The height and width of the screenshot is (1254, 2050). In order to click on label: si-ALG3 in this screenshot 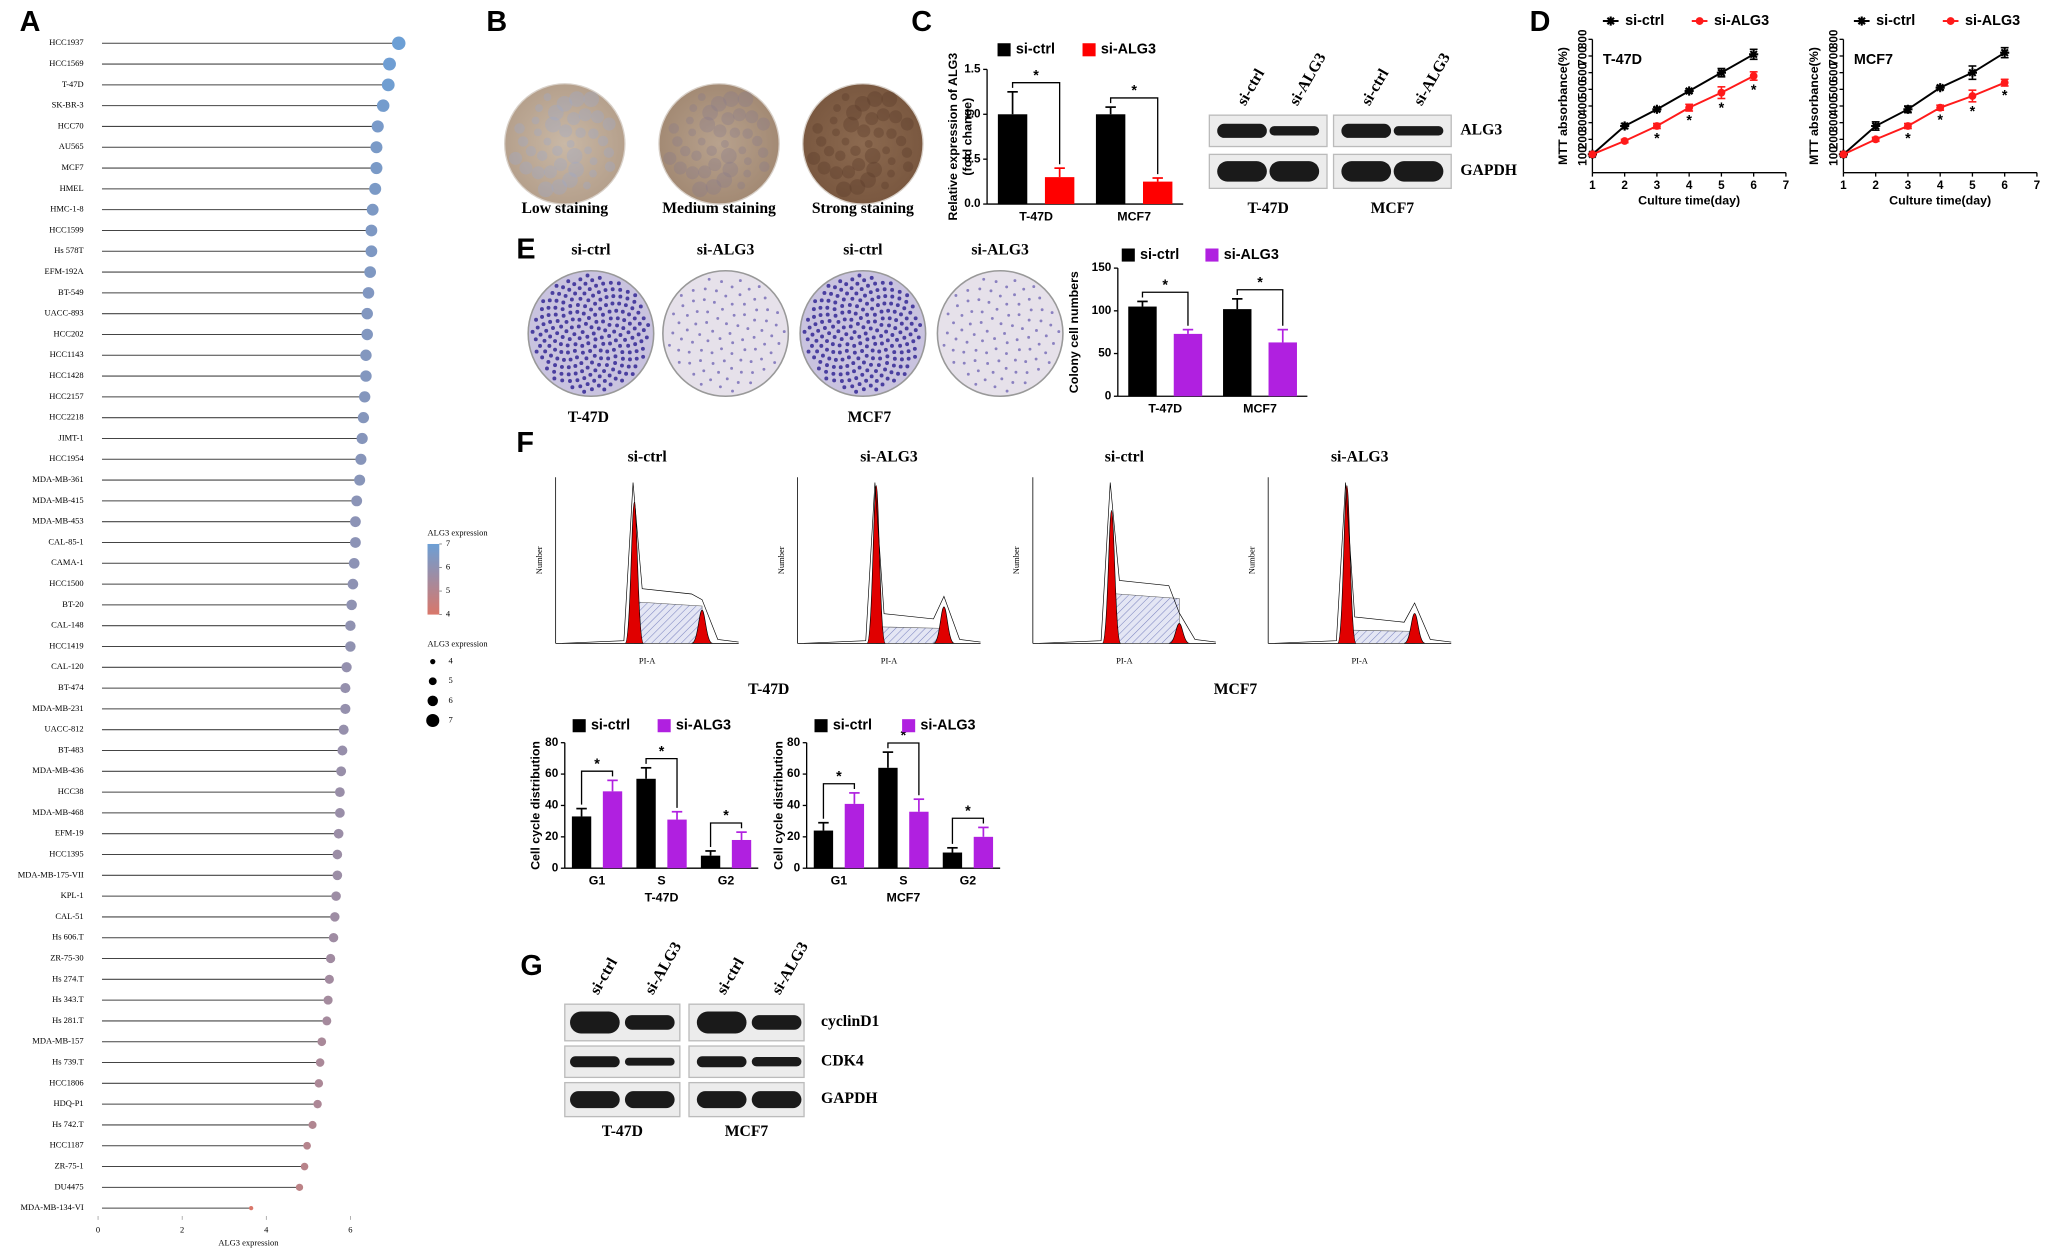, I will do `click(1992, 21)`.